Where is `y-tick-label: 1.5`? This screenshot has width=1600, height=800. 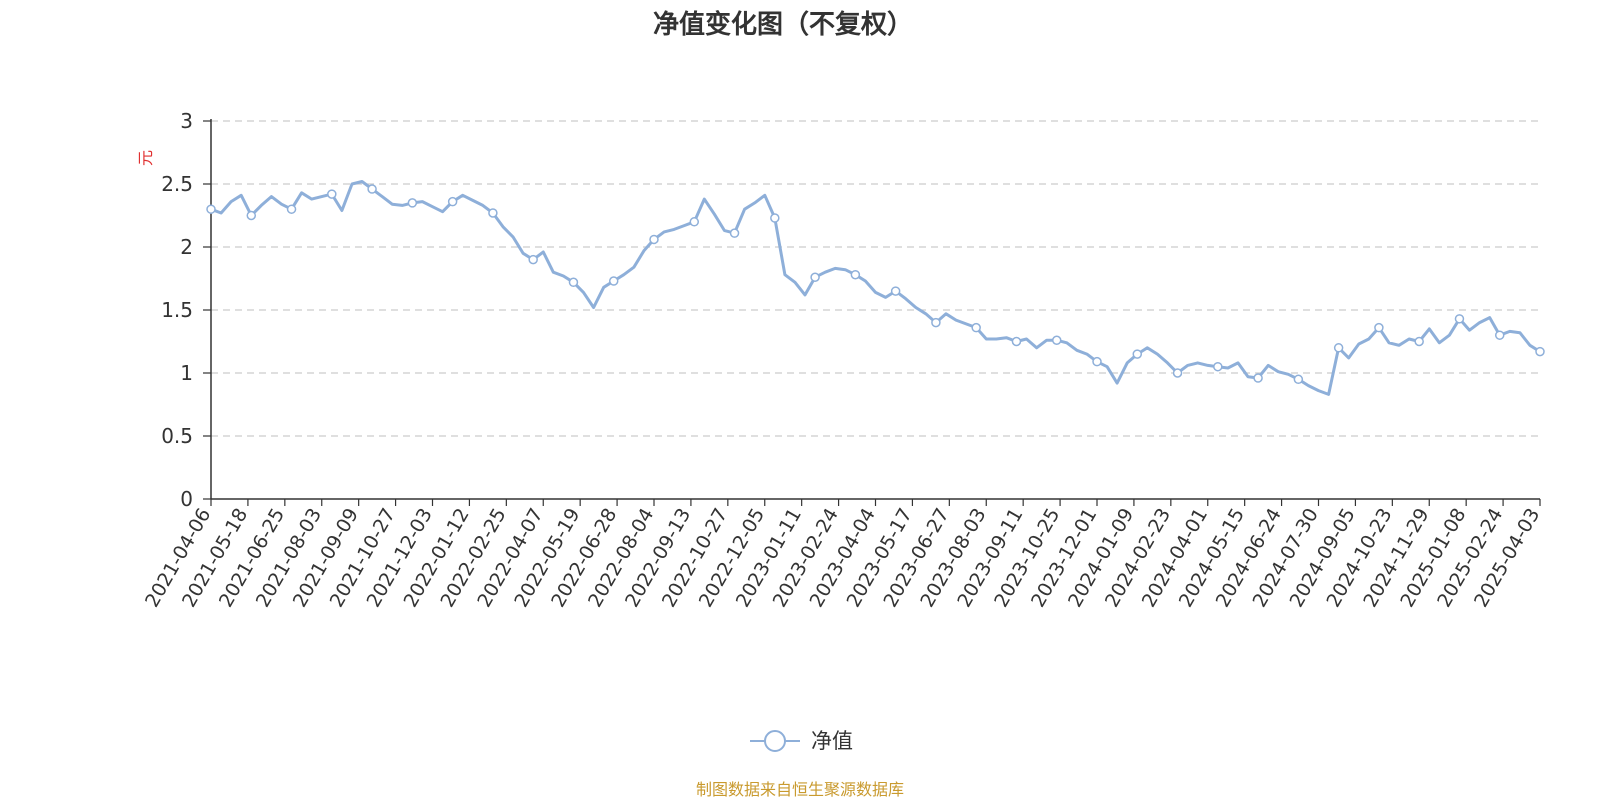 y-tick-label: 1.5 is located at coordinates (177, 310).